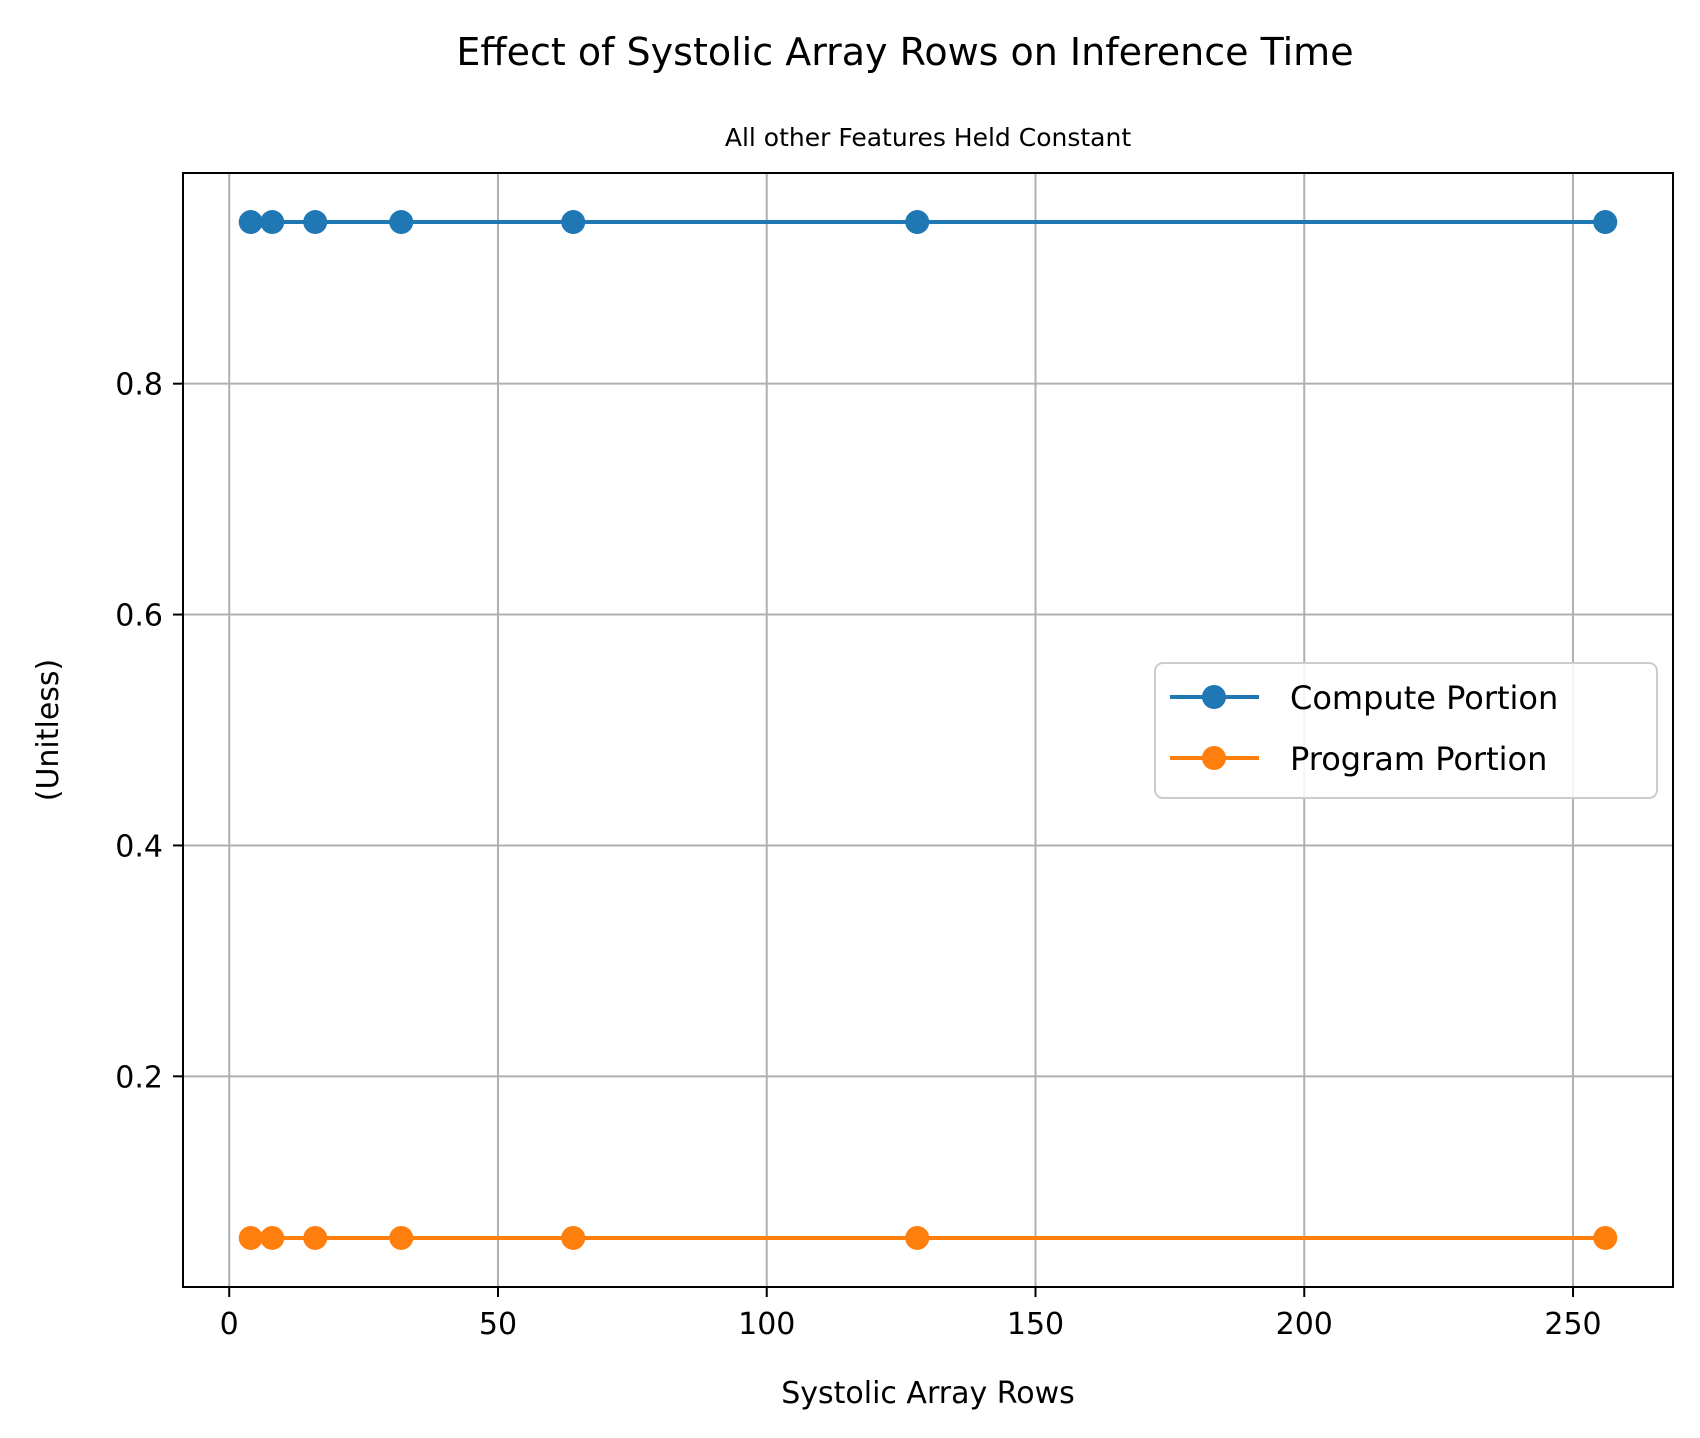  Describe the element at coordinates (1304, 1324) in the screenshot. I see `x-tick-label: 200` at that location.